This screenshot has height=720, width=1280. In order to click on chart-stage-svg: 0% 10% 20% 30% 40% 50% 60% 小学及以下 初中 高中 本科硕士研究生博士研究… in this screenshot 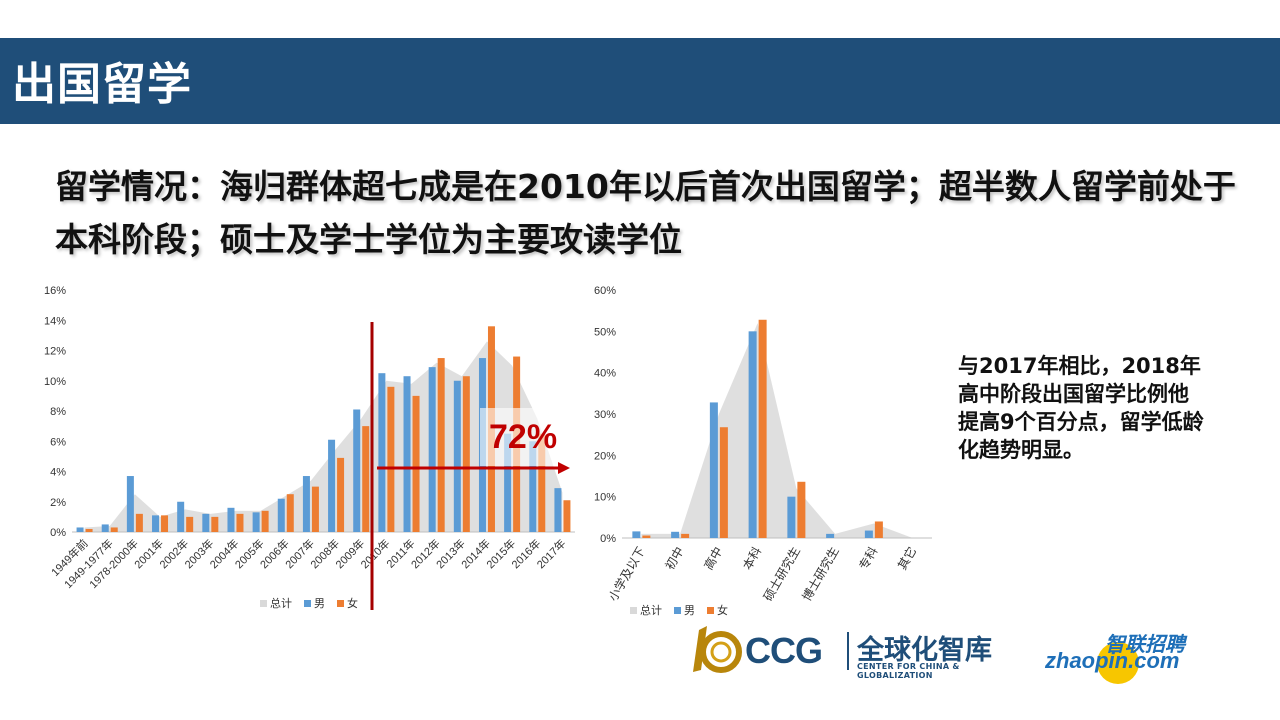, I will do `click(763, 451)`.